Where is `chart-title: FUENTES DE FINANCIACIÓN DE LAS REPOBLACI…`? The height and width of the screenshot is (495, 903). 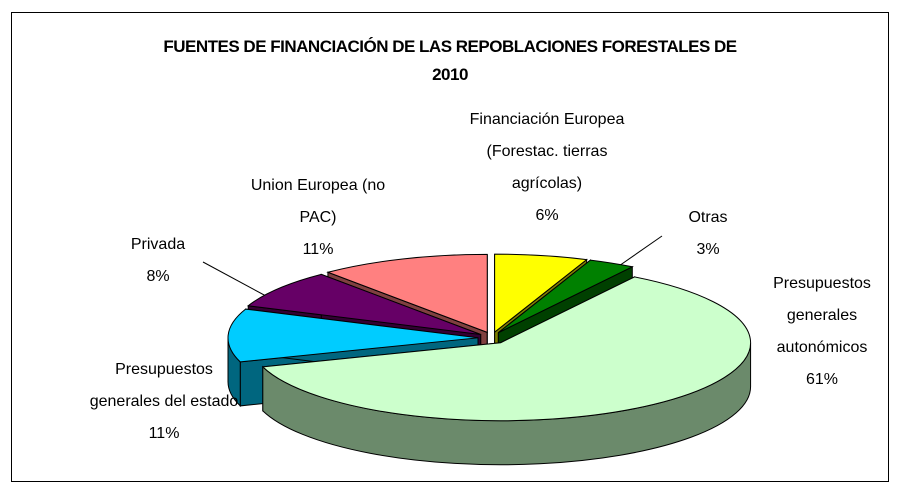
chart-title: FUENTES DE FINANCIACIÓN DE LAS REPOBLACI… is located at coordinates (450, 60).